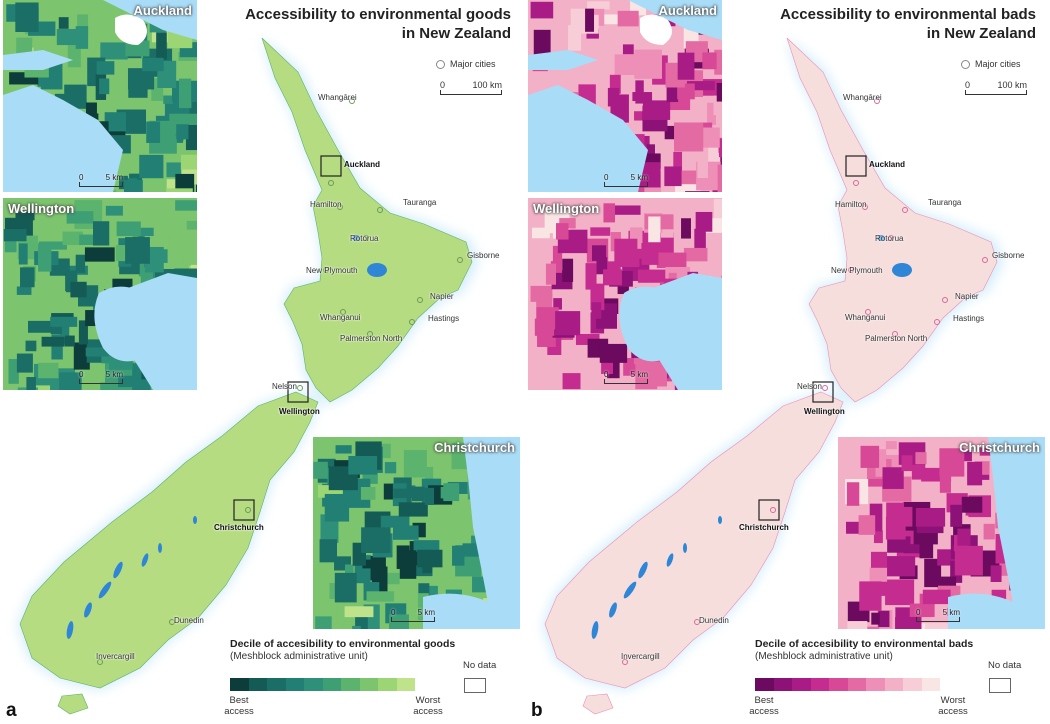  What do you see at coordinates (892, 220) in the screenshot?
I see `north-island` at bounding box center [892, 220].